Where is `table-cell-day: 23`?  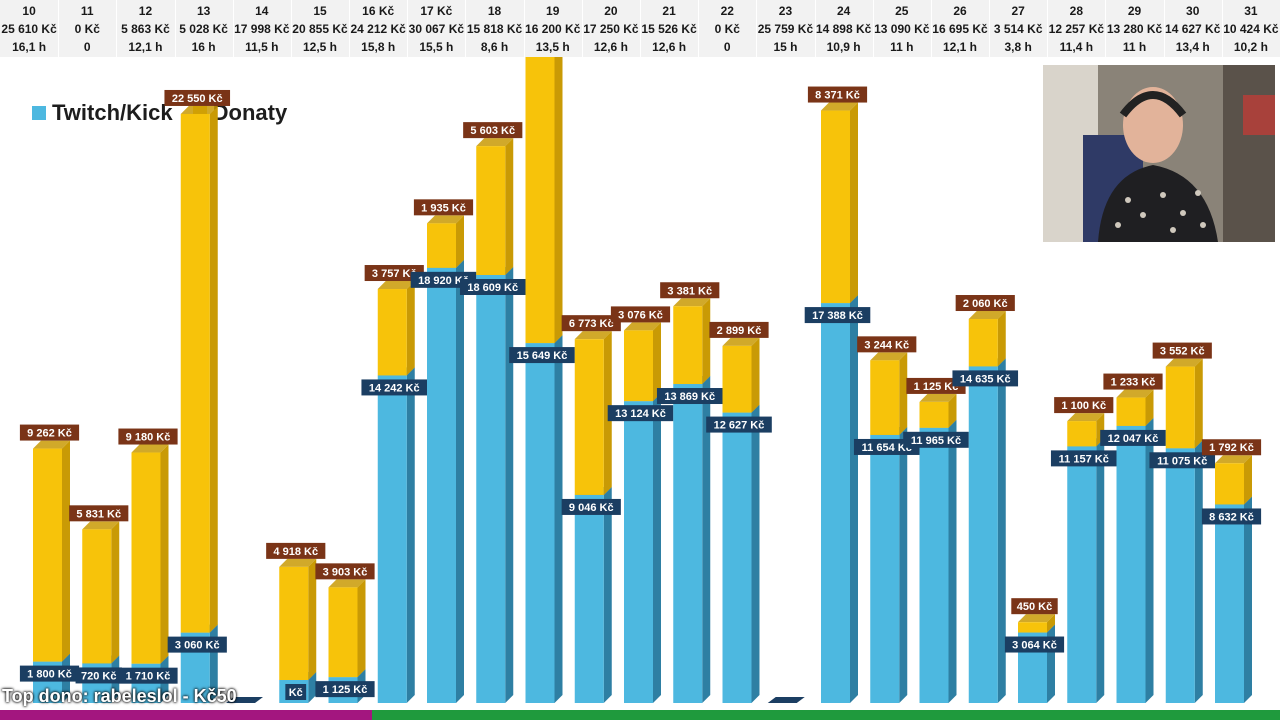 table-cell-day: 23 is located at coordinates (785, 11).